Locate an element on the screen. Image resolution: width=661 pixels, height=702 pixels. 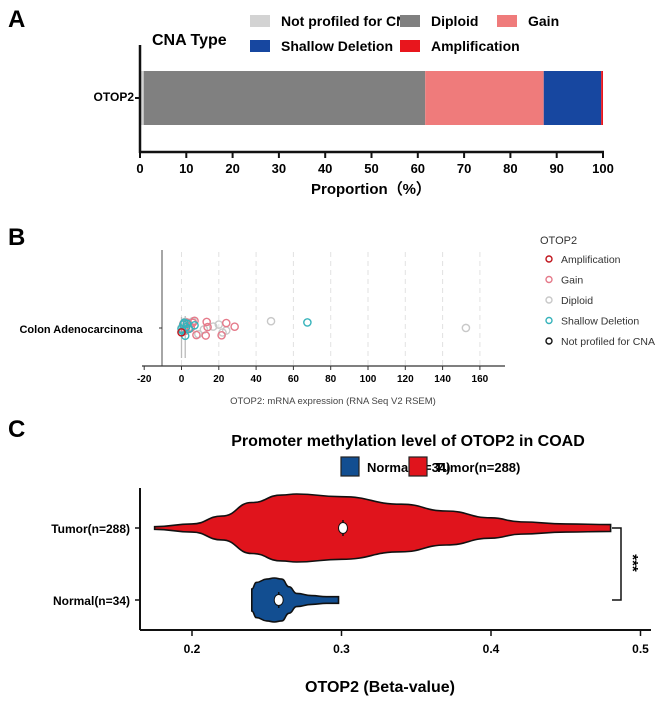
legend-label-1: Gain is located at coordinates (572, 281).